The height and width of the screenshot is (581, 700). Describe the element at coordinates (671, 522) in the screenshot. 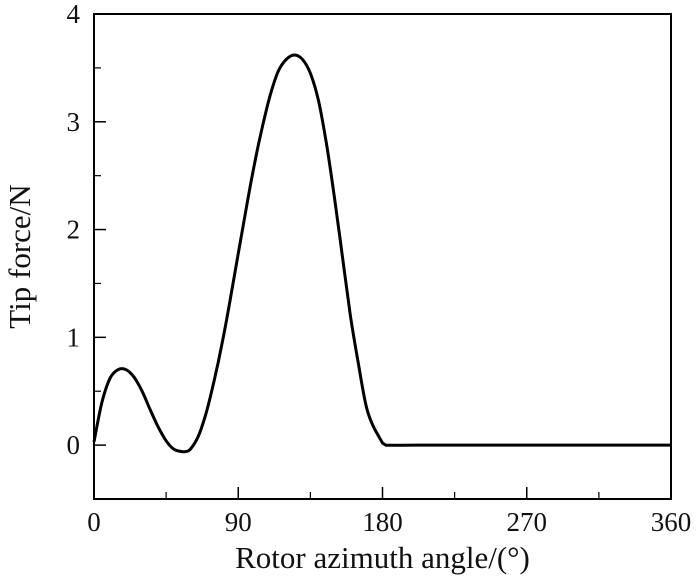

I see `x-tick-label: 360` at that location.